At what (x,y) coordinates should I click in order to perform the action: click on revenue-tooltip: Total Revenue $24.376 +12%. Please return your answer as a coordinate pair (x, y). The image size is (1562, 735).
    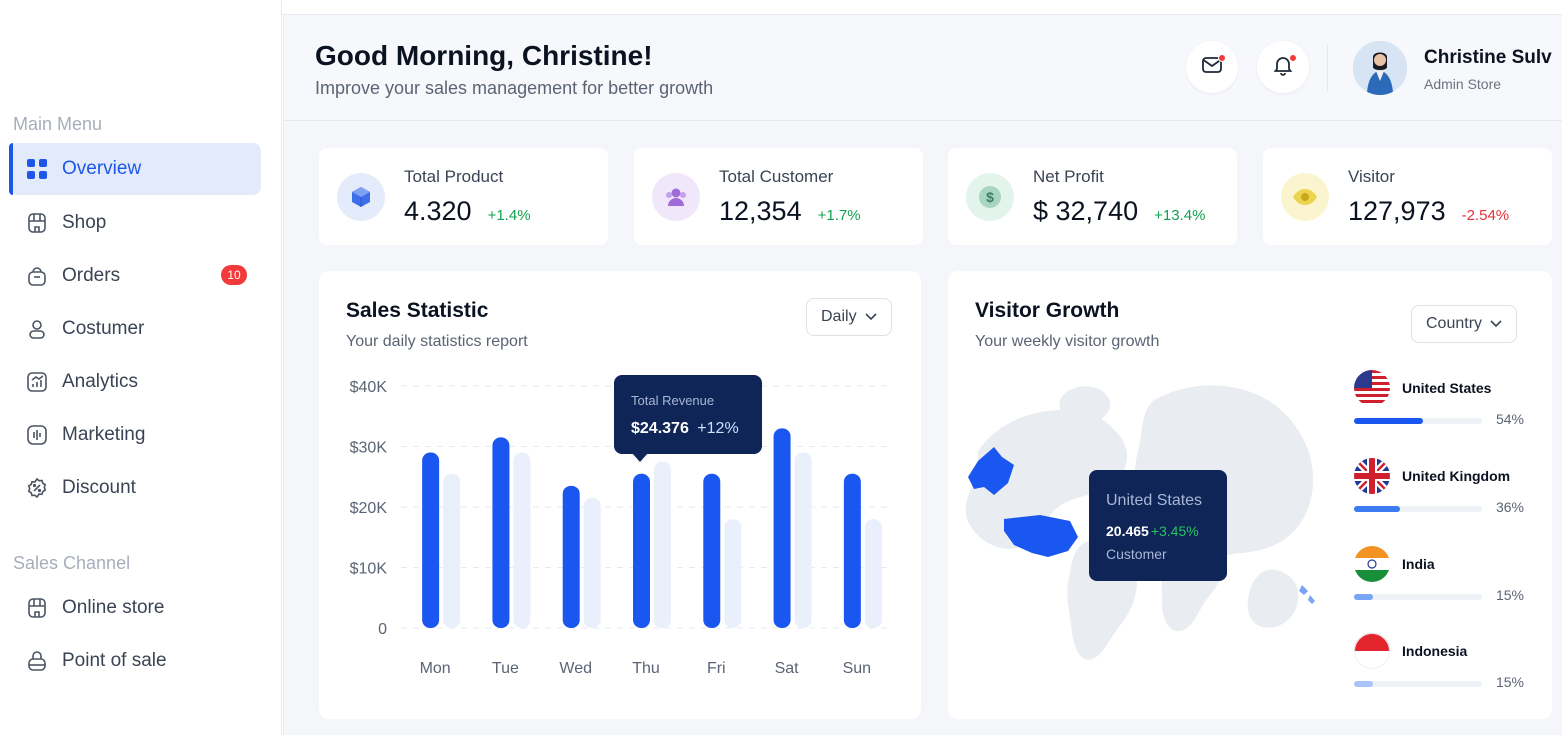
    Looking at the image, I should click on (688, 418).